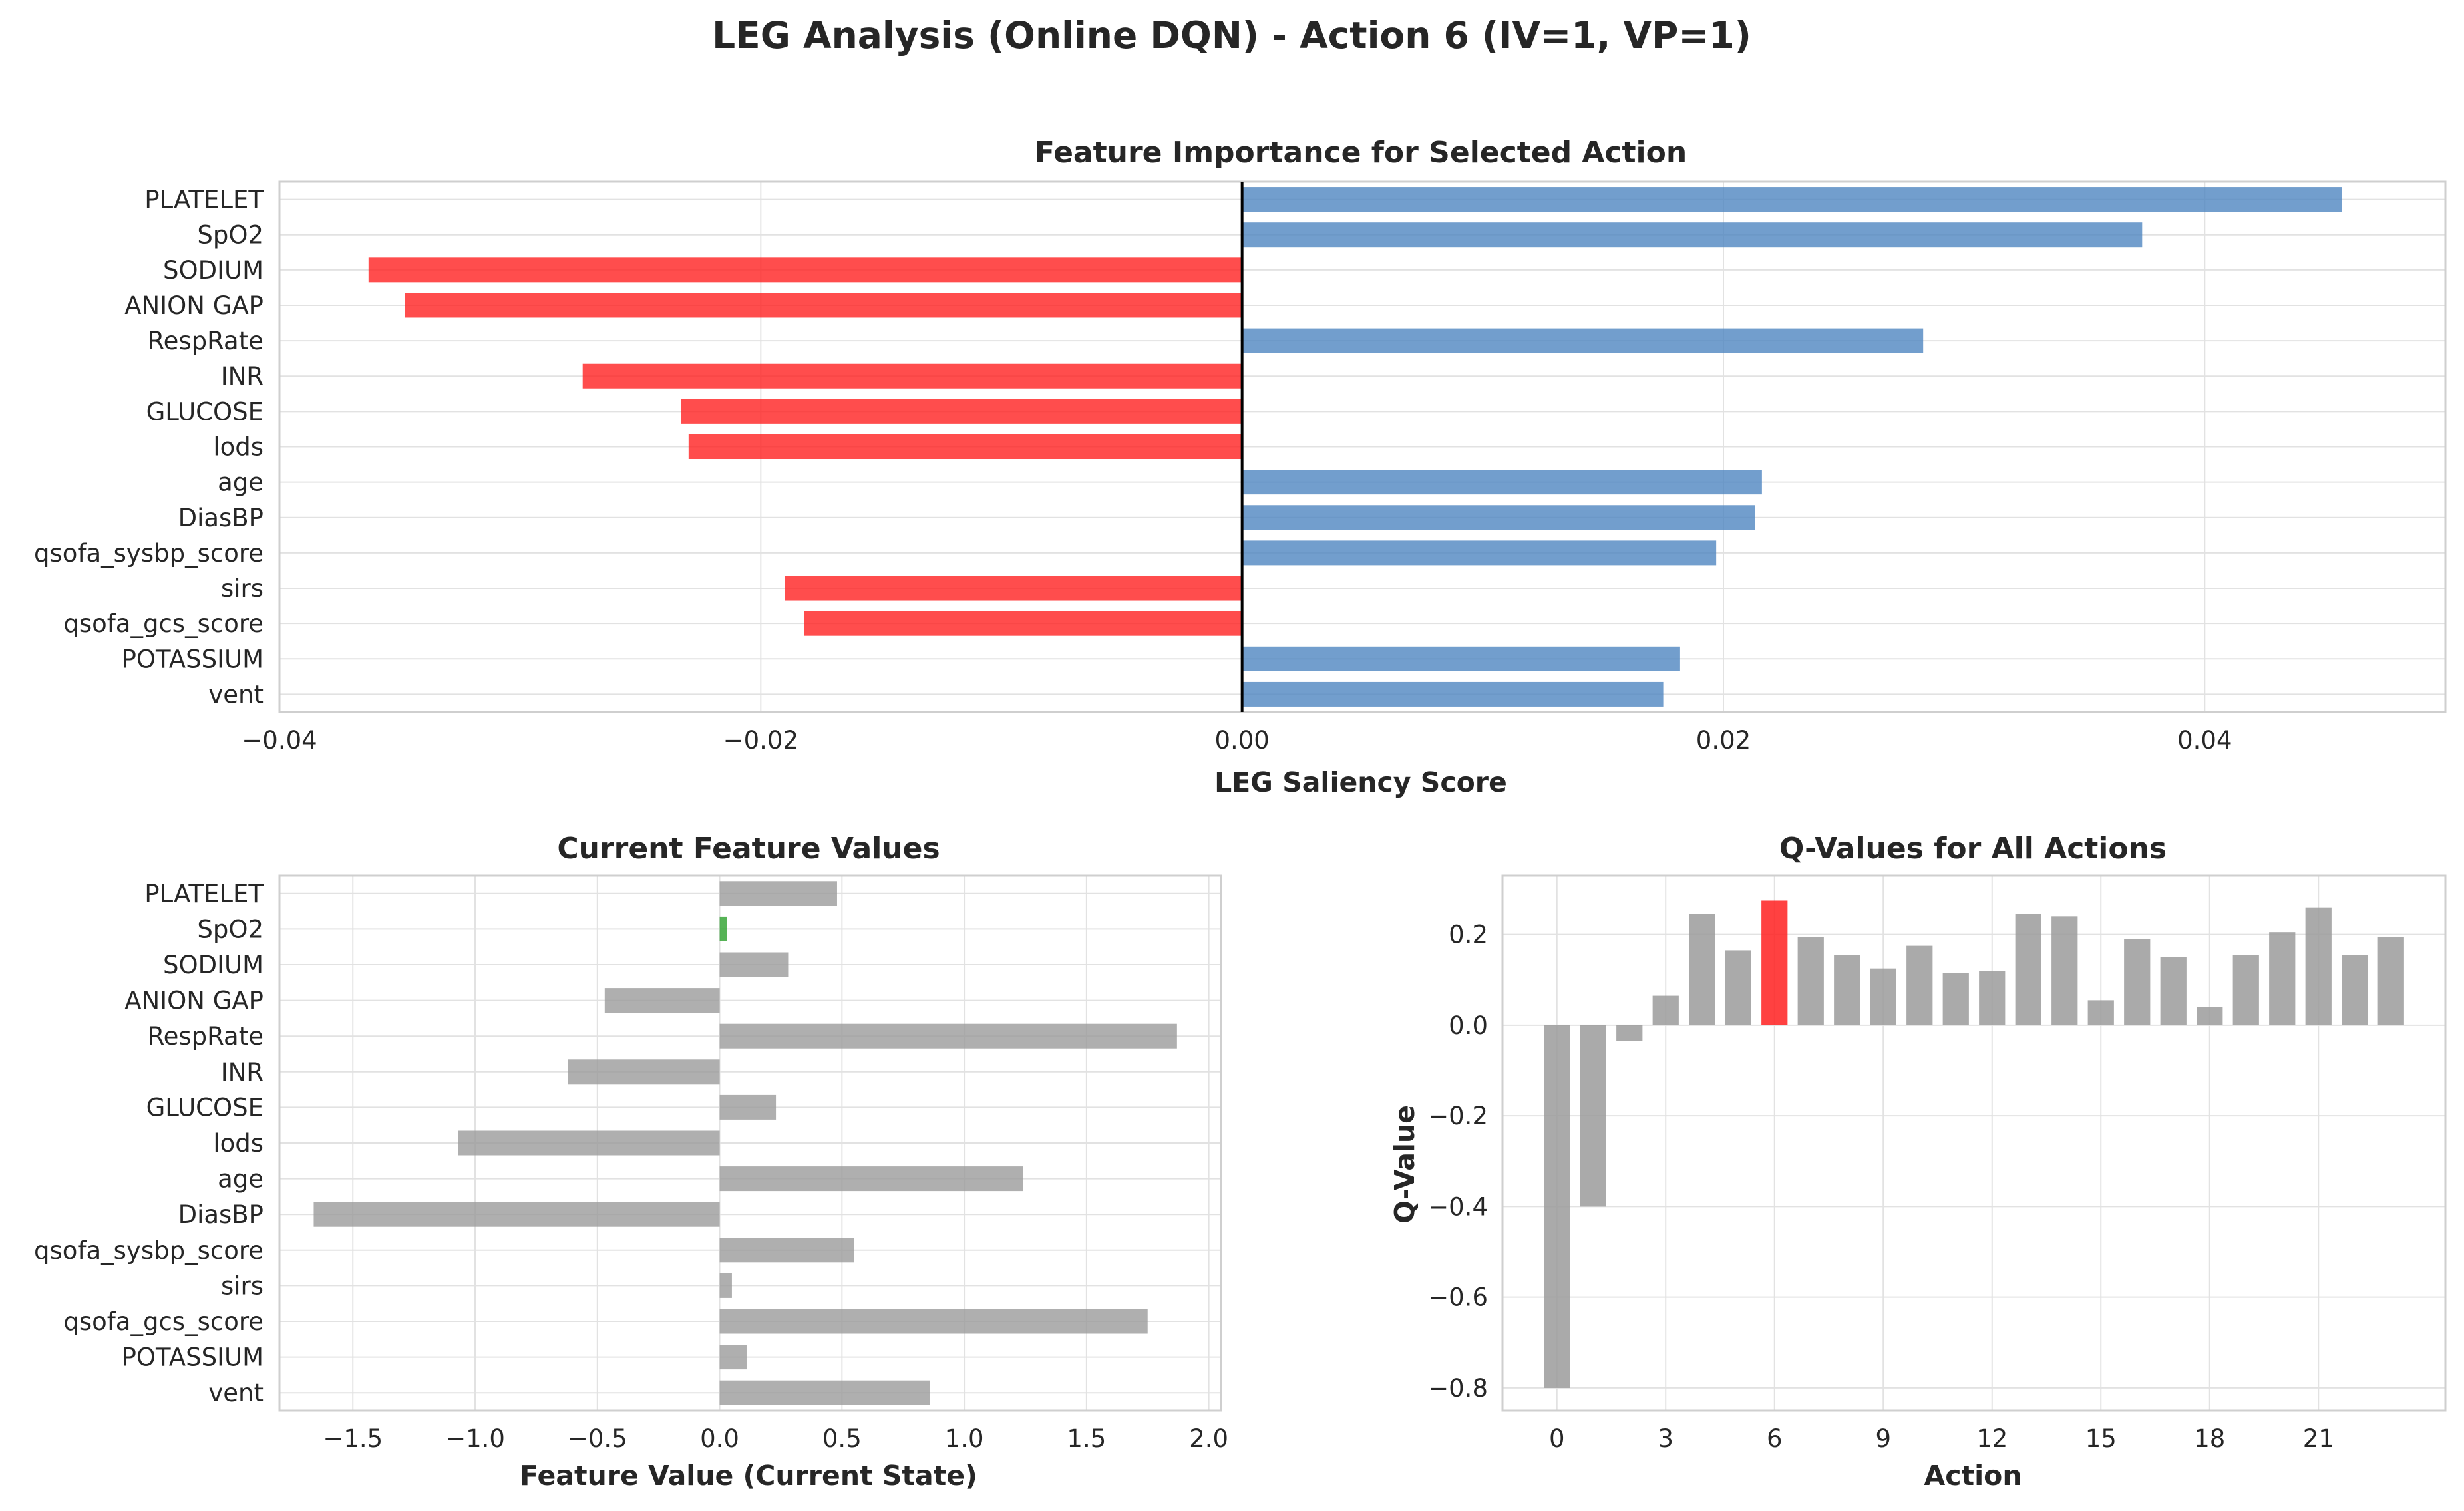 The image size is (2464, 1511). What do you see at coordinates (243, 588) in the screenshot?
I see `importance-category-label: sirs` at bounding box center [243, 588].